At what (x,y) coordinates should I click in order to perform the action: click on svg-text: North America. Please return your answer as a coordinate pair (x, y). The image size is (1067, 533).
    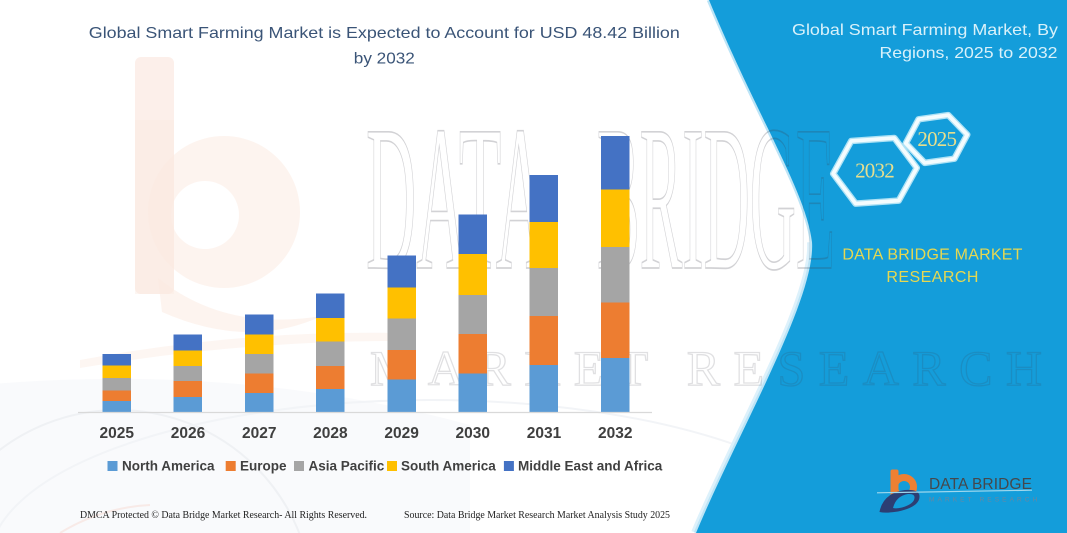
    Looking at the image, I should click on (168, 466).